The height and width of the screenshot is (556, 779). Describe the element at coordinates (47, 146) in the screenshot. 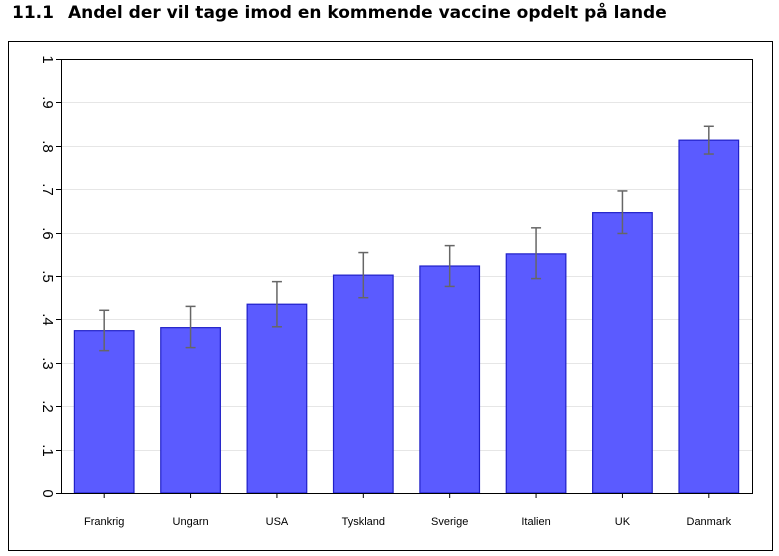

I see `y-tick-label: .8` at that location.